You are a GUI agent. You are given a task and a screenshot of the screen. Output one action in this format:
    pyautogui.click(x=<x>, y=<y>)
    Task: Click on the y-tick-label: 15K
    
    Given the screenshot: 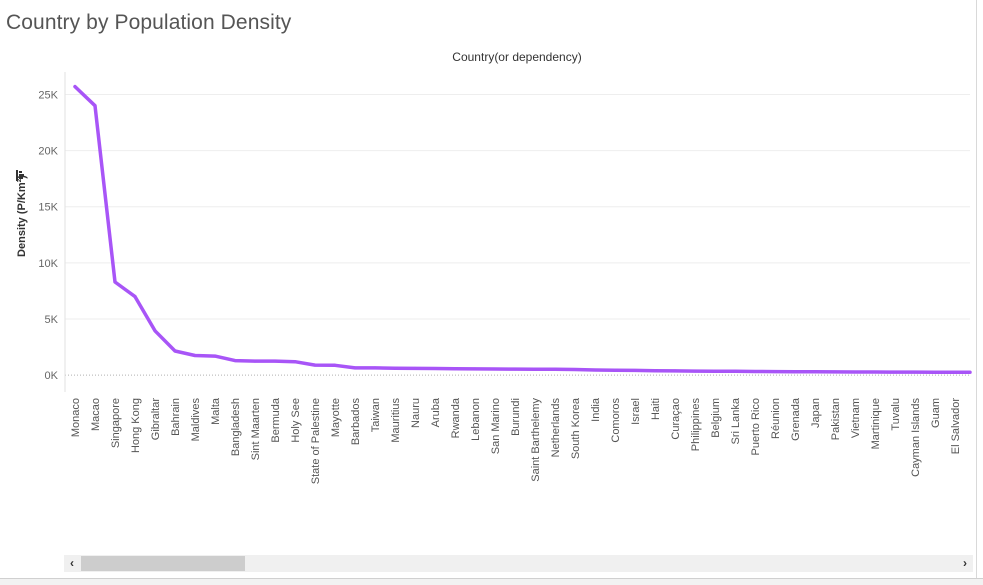 What is the action you would take?
    pyautogui.click(x=48, y=208)
    